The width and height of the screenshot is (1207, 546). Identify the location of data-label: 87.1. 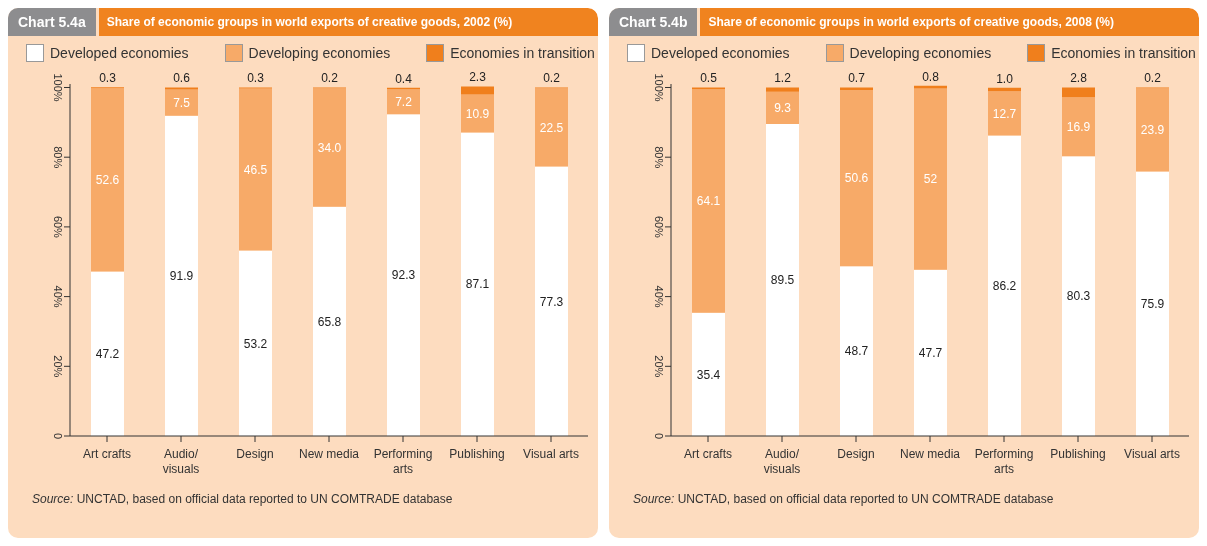
(477, 284).